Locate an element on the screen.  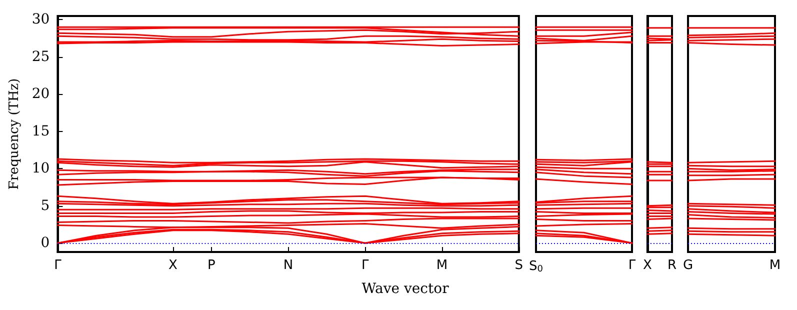
x-tick-label: S is located at coordinates (519, 265).